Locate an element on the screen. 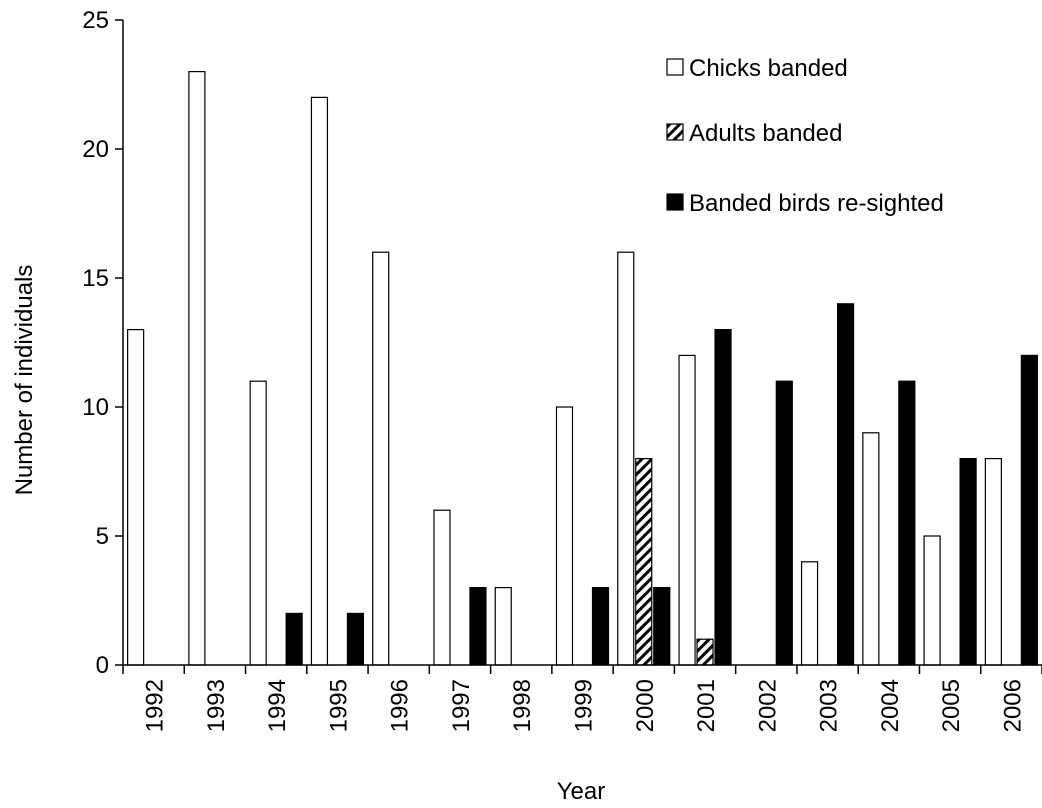 This screenshot has height=808, width=1042. bar-white-2006 is located at coordinates (993, 562).